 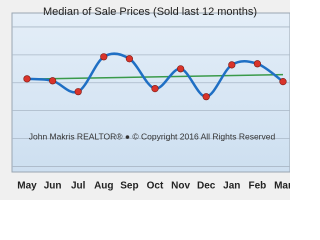 I want to click on x-tick-label: Aug, so click(x=103, y=186).